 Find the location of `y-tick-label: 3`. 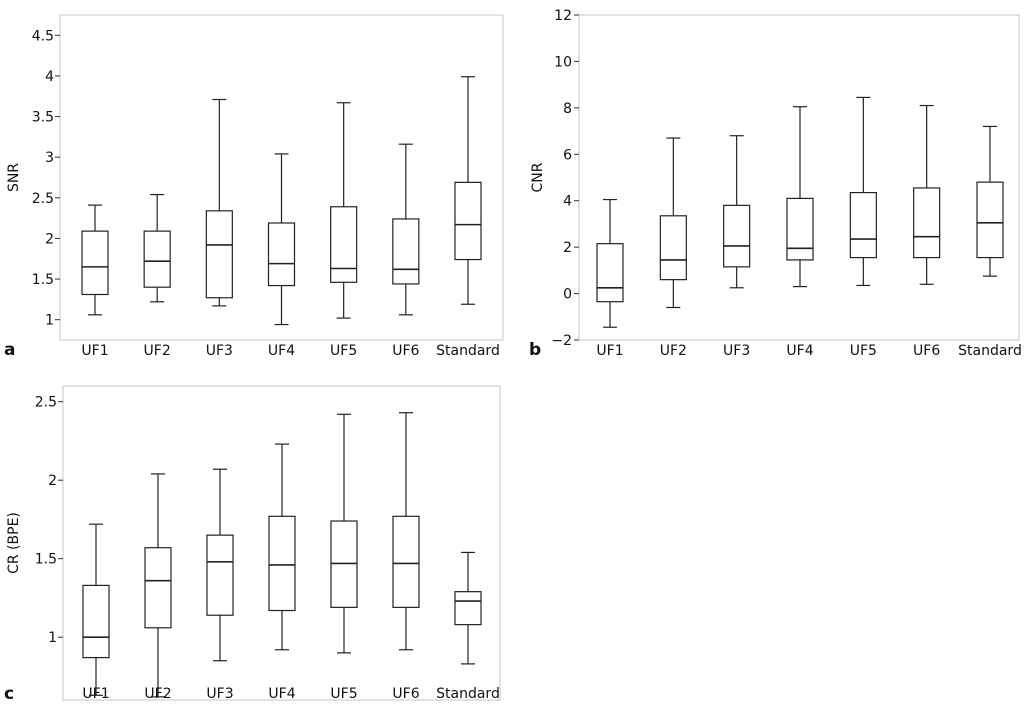

y-tick-label: 3 is located at coordinates (49, 158).